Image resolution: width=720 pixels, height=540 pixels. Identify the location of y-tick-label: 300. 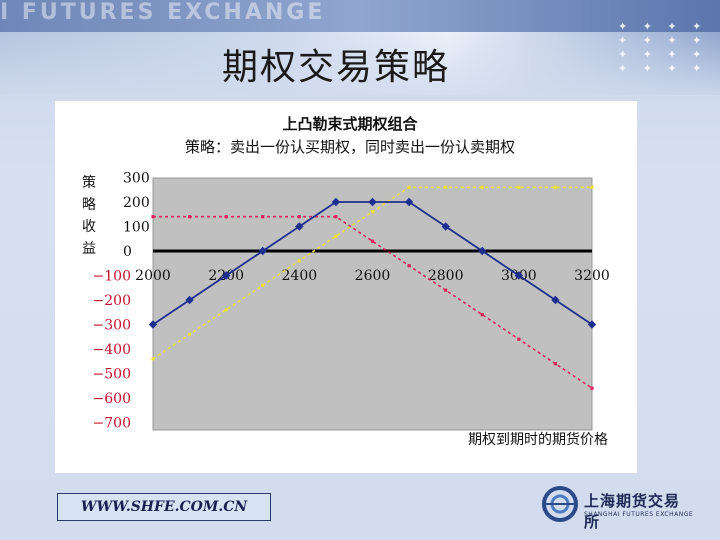
(136, 179).